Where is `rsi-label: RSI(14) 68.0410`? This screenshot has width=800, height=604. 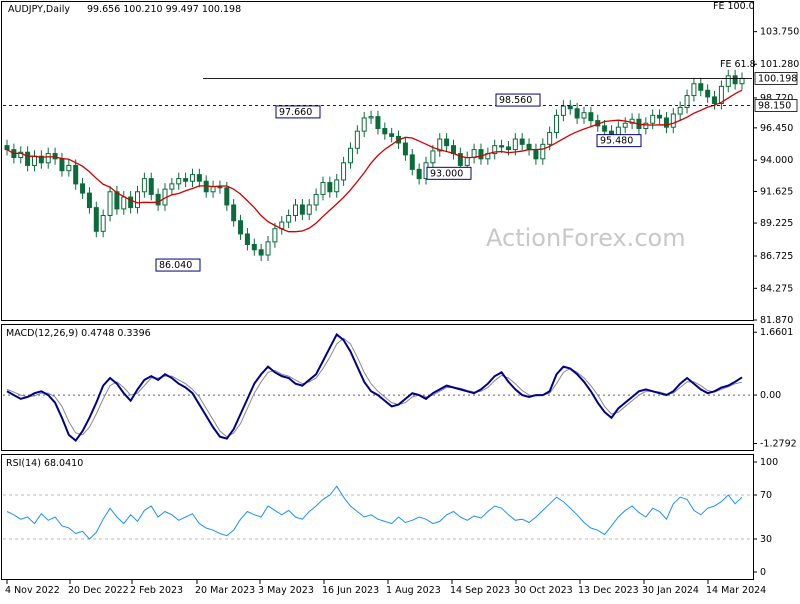
rsi-label: RSI(14) 68.0410 is located at coordinates (44, 463).